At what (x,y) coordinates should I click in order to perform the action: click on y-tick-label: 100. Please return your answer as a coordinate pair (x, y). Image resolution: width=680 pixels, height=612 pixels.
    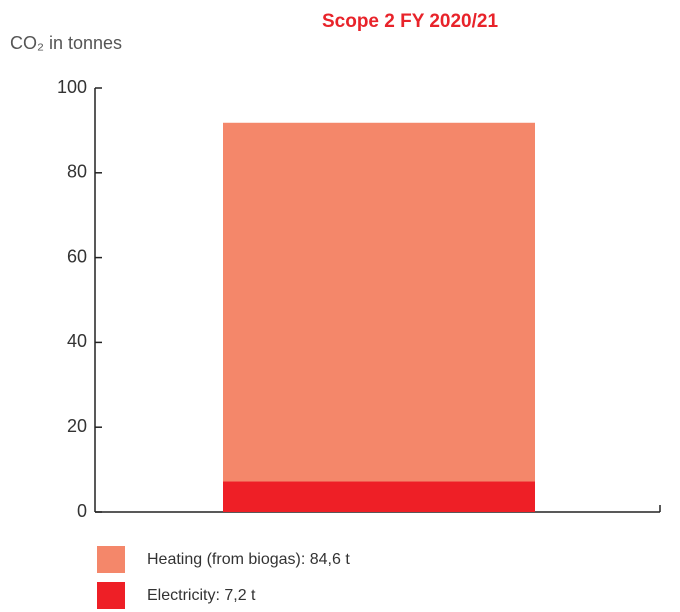
    Looking at the image, I should click on (72, 87).